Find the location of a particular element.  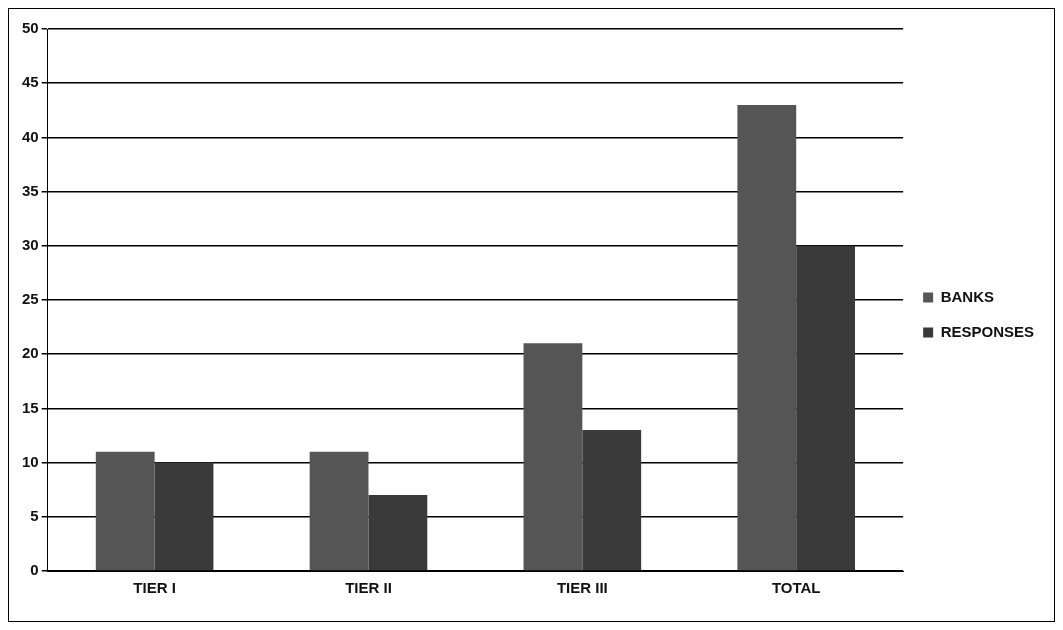

y-tick-label: 20 is located at coordinates (30, 353).